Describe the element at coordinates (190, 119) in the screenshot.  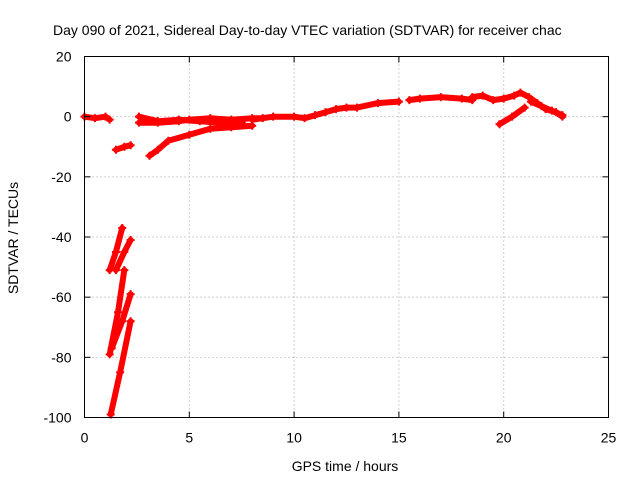
I see `series-seg-i` at that location.